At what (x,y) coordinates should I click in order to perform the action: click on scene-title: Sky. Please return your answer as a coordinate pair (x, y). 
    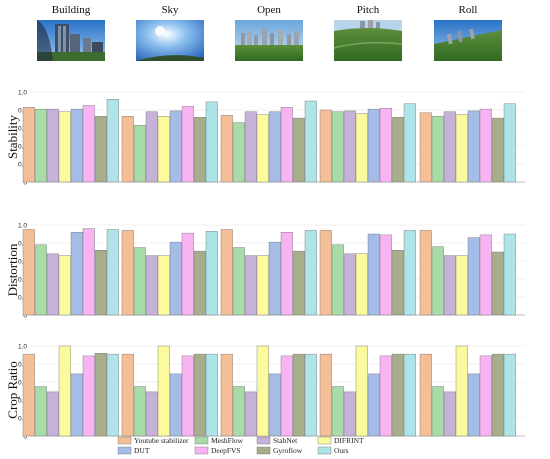
    Looking at the image, I should click on (170, 10).